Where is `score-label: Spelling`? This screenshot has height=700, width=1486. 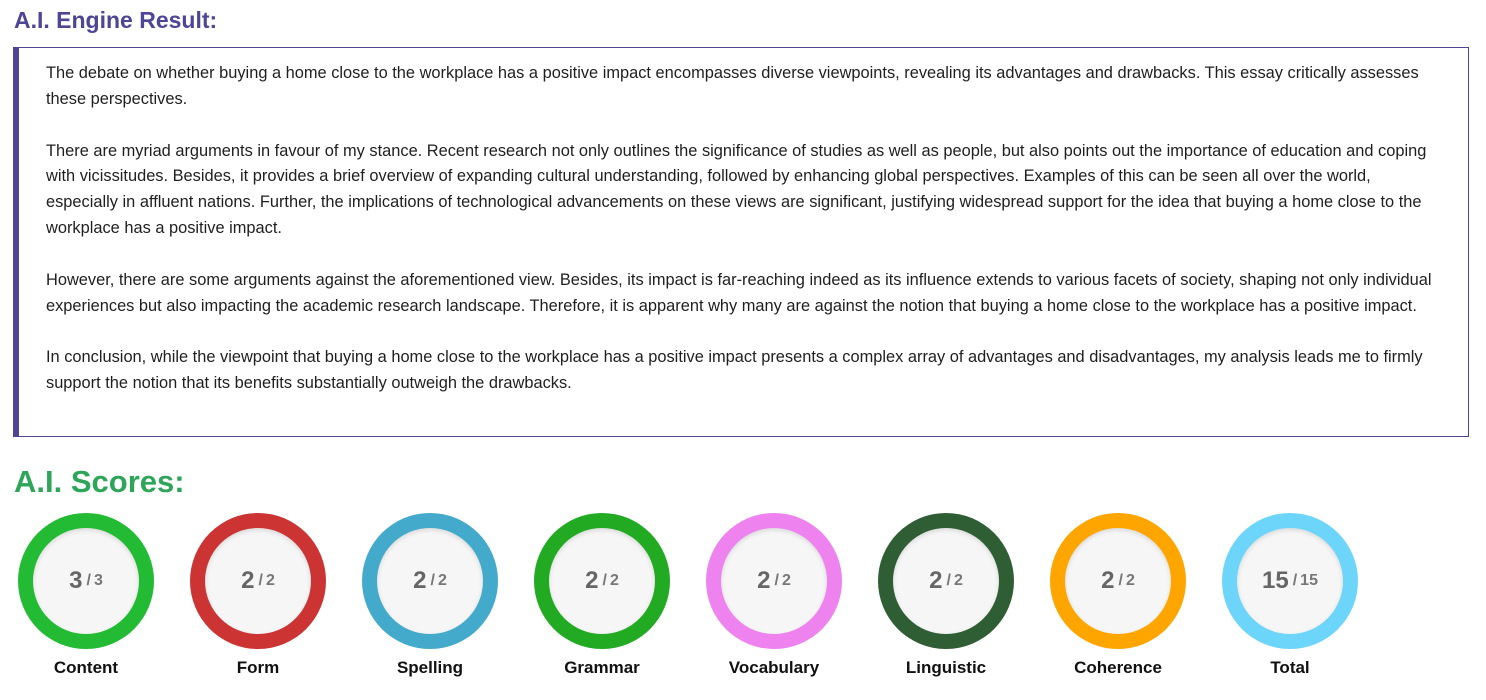 score-label: Spelling is located at coordinates (430, 667).